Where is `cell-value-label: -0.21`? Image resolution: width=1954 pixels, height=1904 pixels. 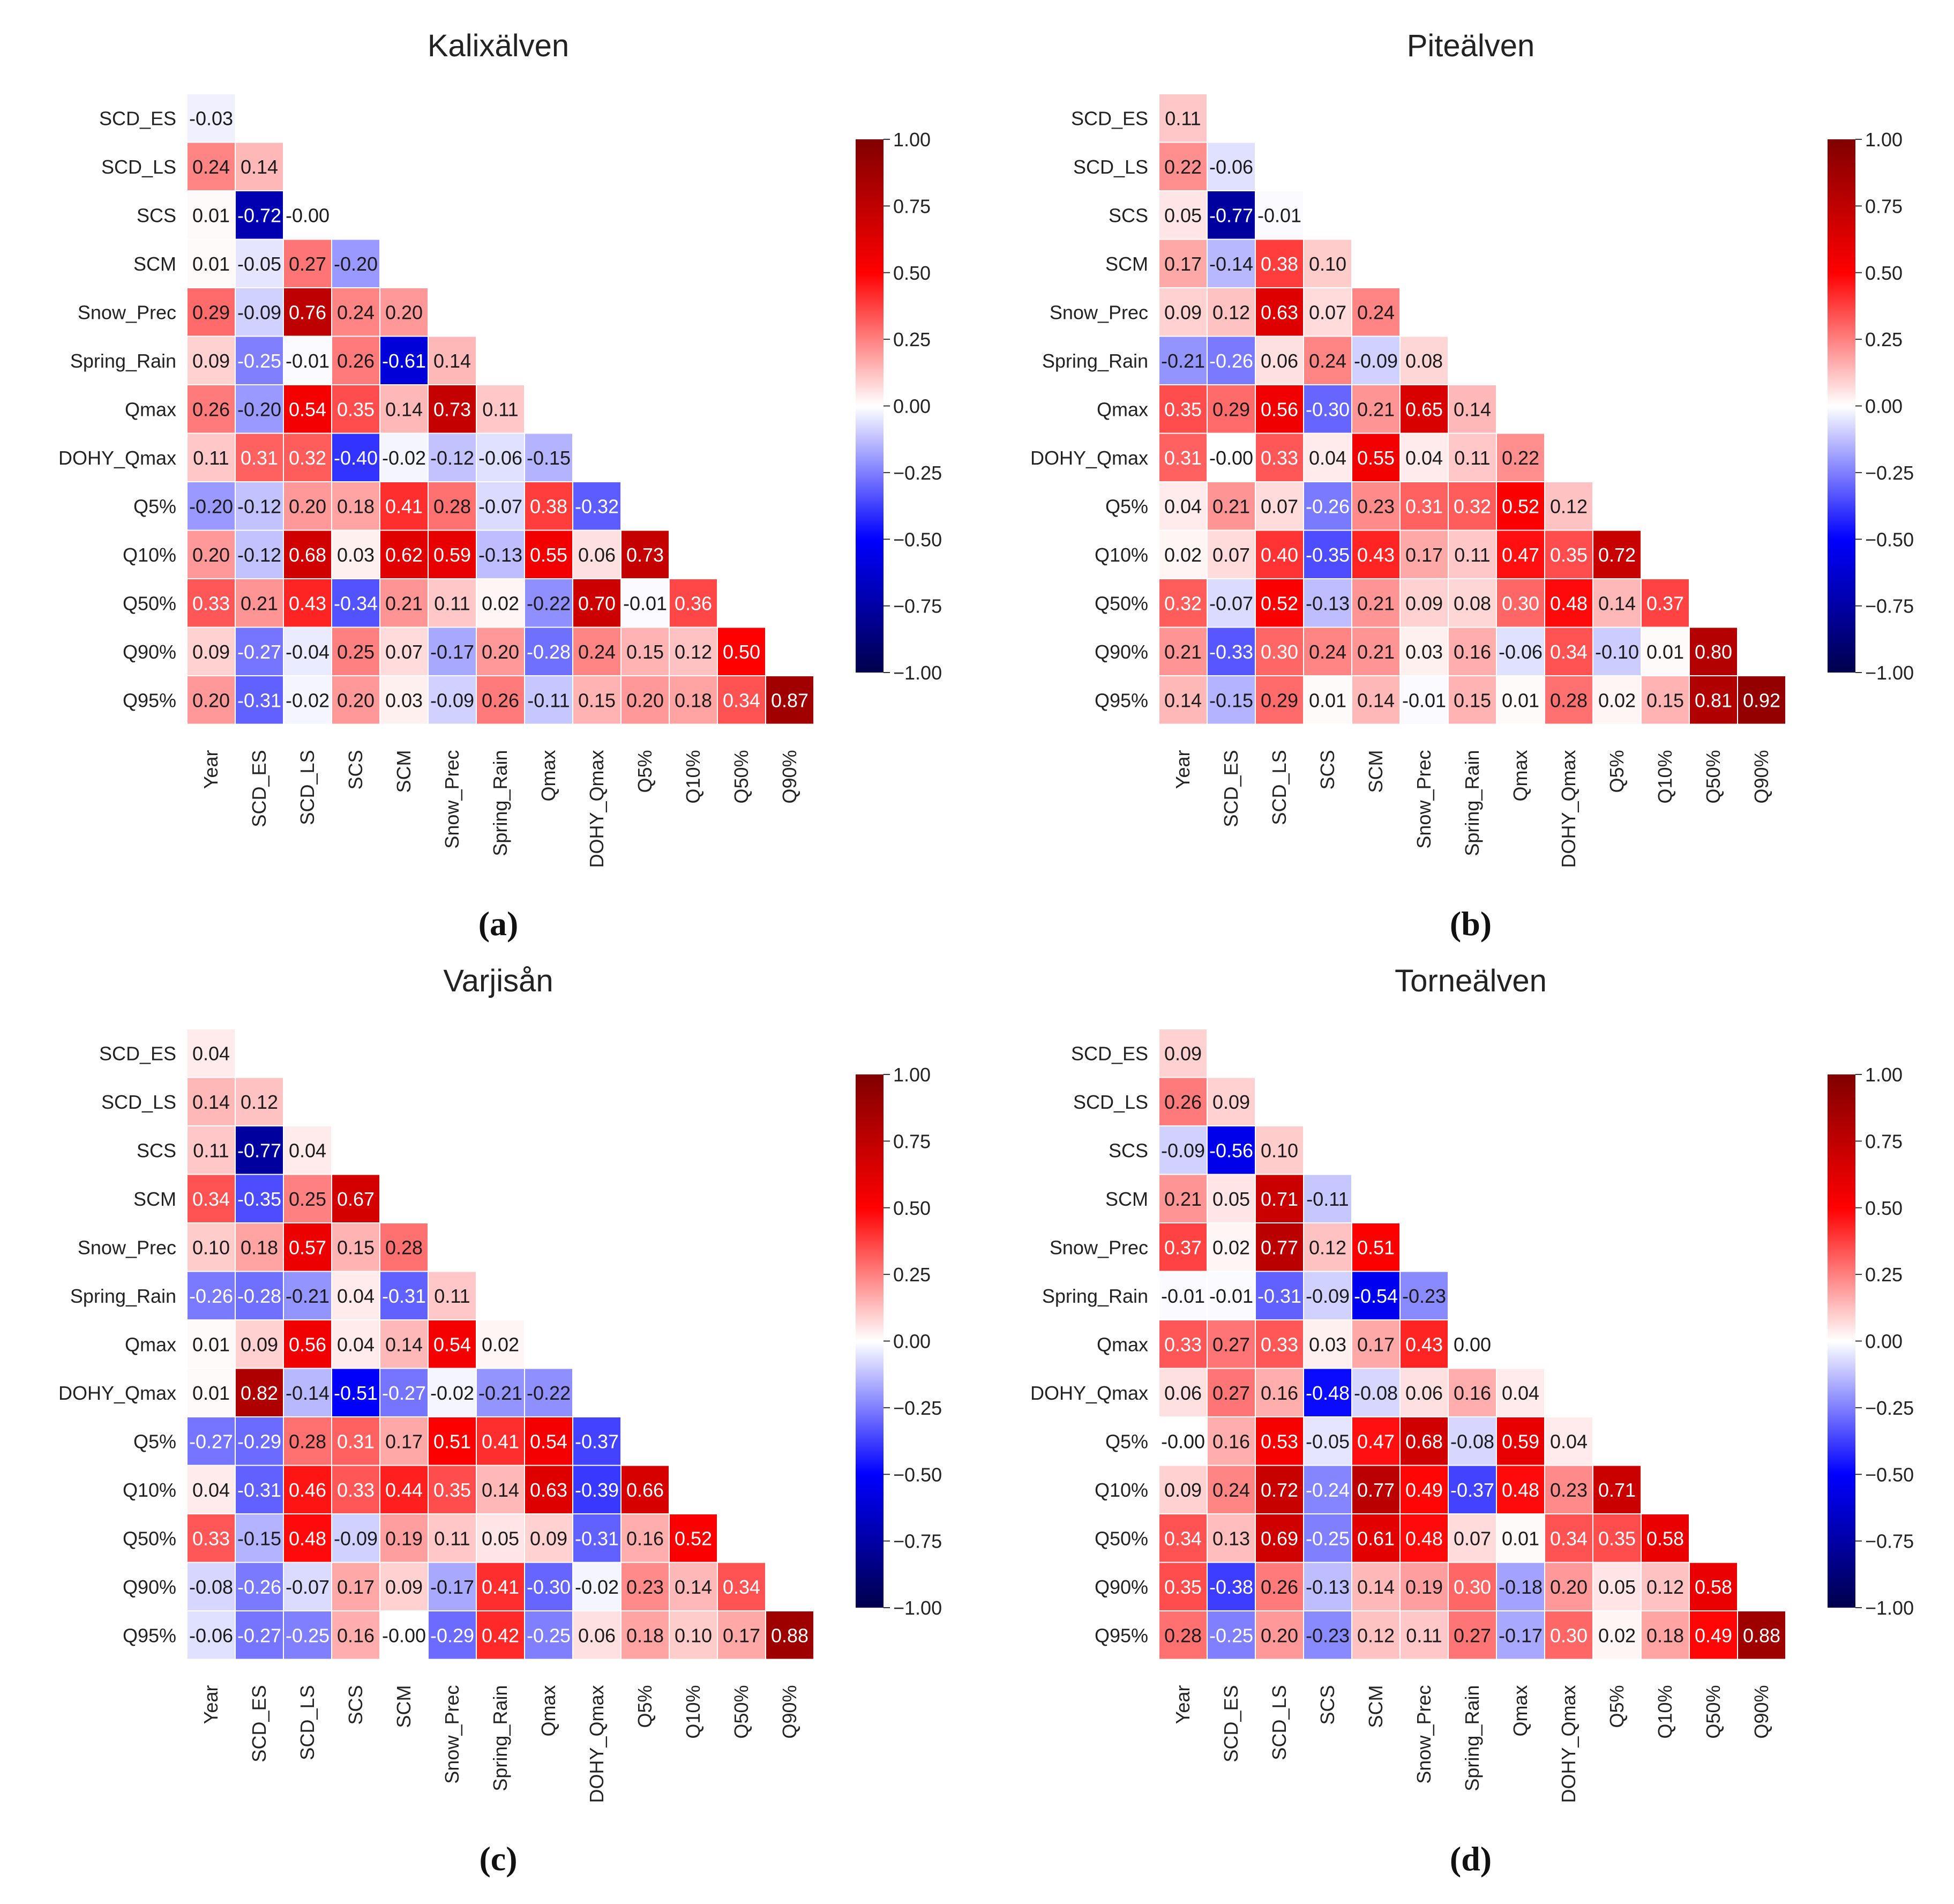 cell-value-label: -0.21 is located at coordinates (1183, 361).